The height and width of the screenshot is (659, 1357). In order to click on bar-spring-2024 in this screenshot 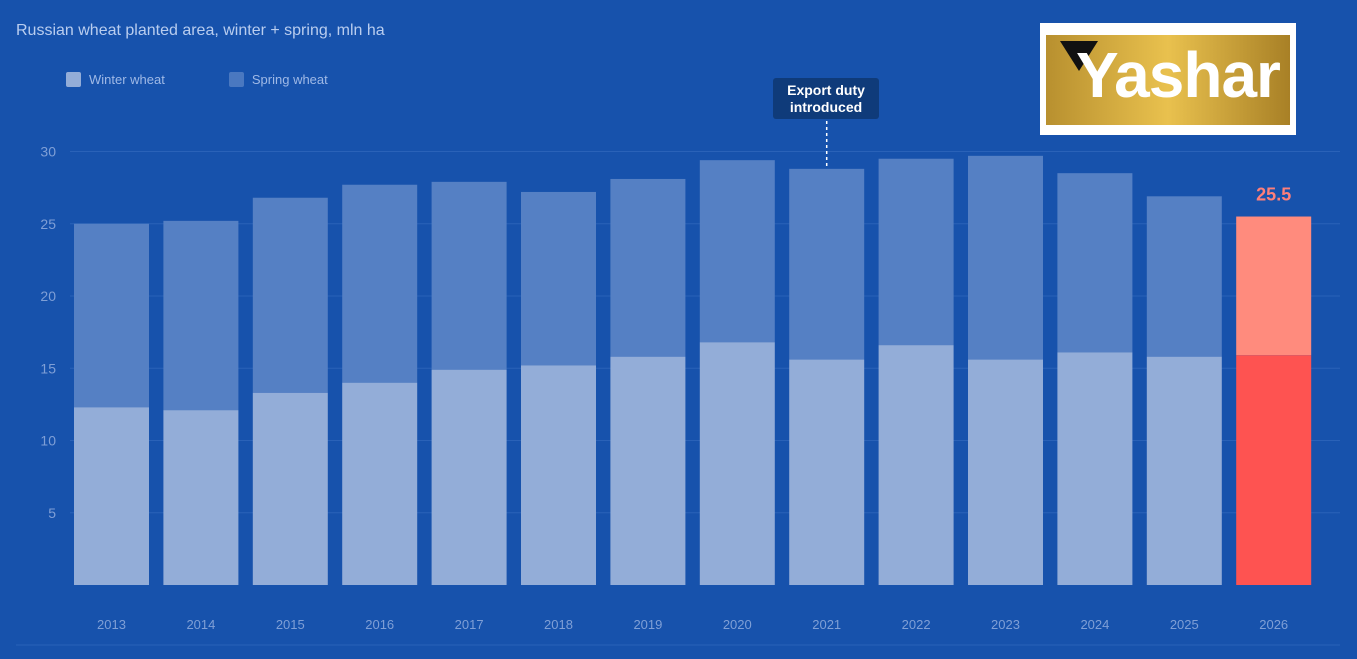, I will do `click(1095, 263)`.